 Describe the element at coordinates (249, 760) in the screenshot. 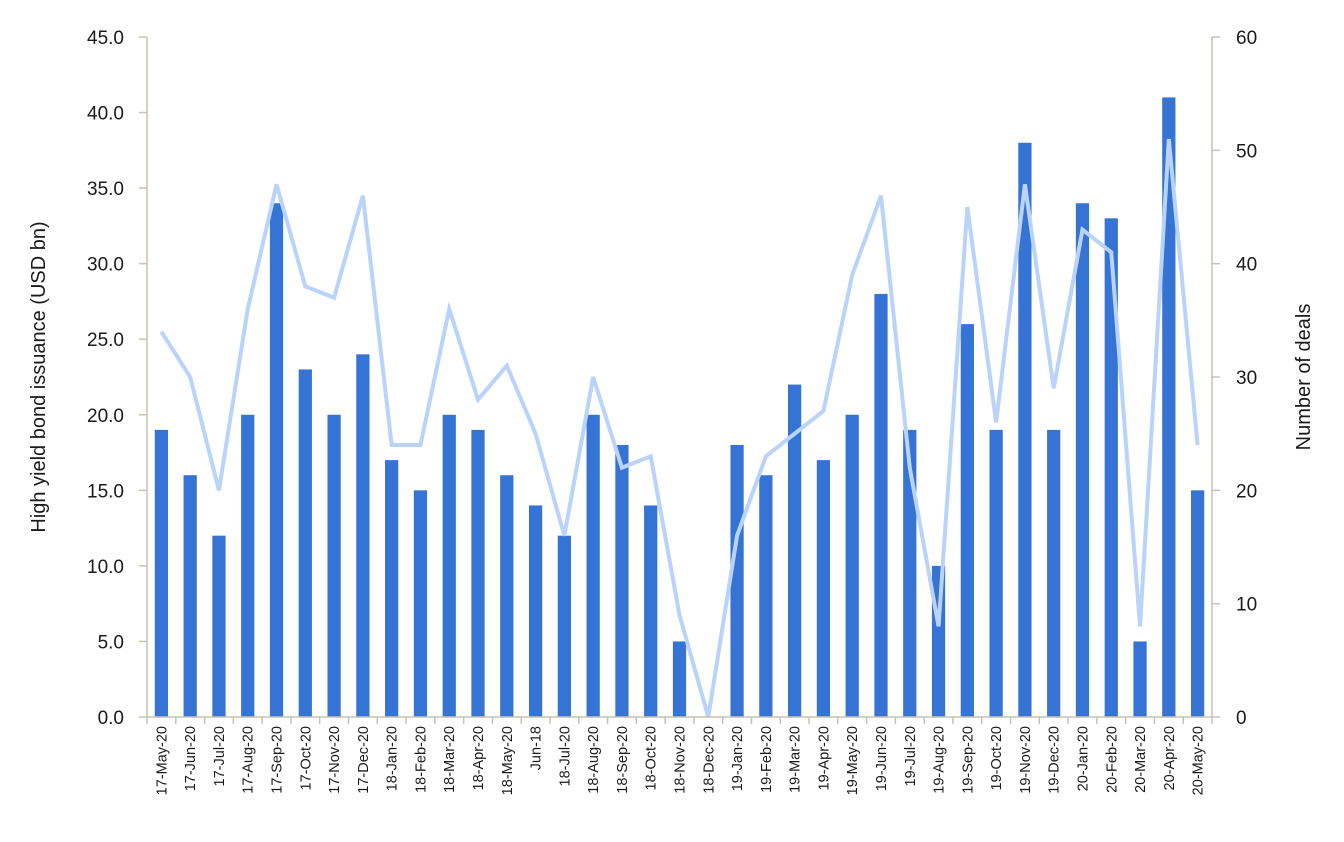

I see `x-tick-label: 17-Aug-20` at that location.